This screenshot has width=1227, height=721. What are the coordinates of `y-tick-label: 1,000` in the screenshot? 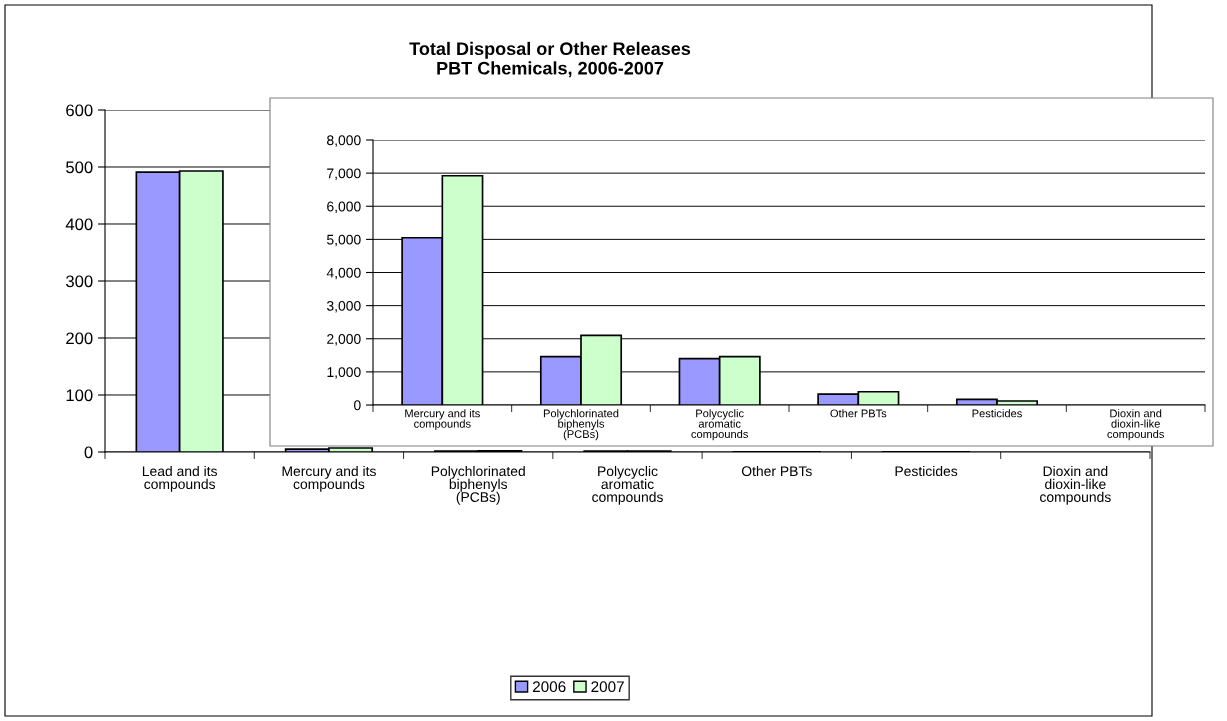 It's located at (344, 373).